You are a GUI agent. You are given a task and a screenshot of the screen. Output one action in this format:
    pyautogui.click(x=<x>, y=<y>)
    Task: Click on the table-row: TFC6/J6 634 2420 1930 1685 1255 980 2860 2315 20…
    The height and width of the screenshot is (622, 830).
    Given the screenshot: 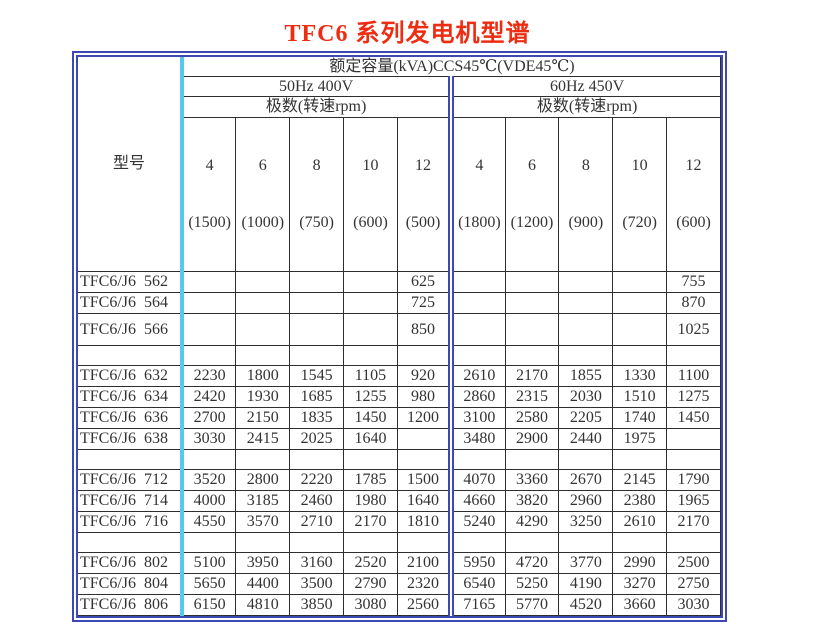 What is the action you would take?
    pyautogui.click(x=399, y=396)
    